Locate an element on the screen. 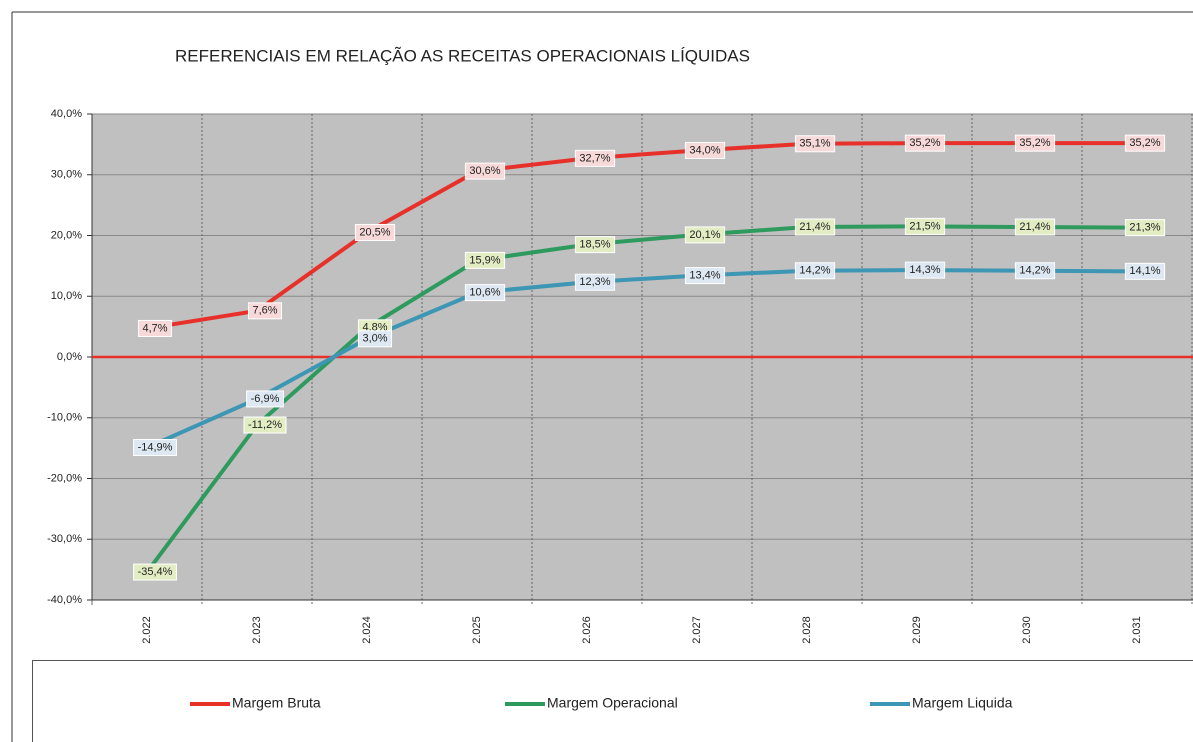 The width and height of the screenshot is (1193, 742). data-label: 30,6% is located at coordinates (485, 171).